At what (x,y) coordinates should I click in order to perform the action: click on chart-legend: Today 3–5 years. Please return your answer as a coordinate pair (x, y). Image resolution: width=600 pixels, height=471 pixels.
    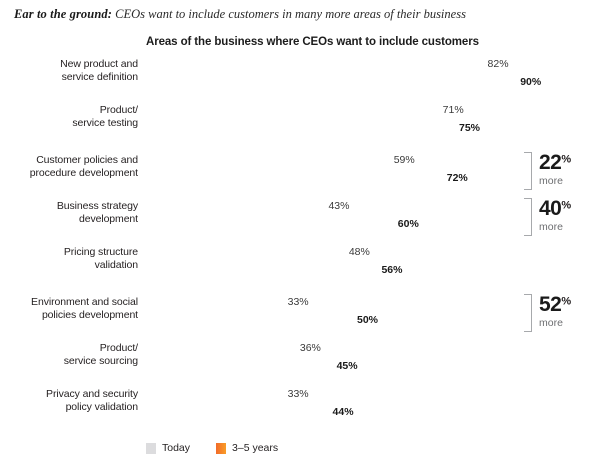
    Looking at the image, I should click on (212, 448).